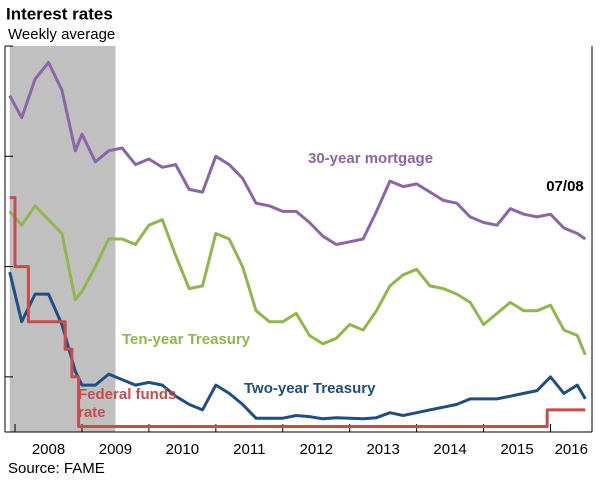 The image size is (602, 483). Describe the element at coordinates (371, 158) in the screenshot. I see `series-label: 30-year mortgage` at that location.